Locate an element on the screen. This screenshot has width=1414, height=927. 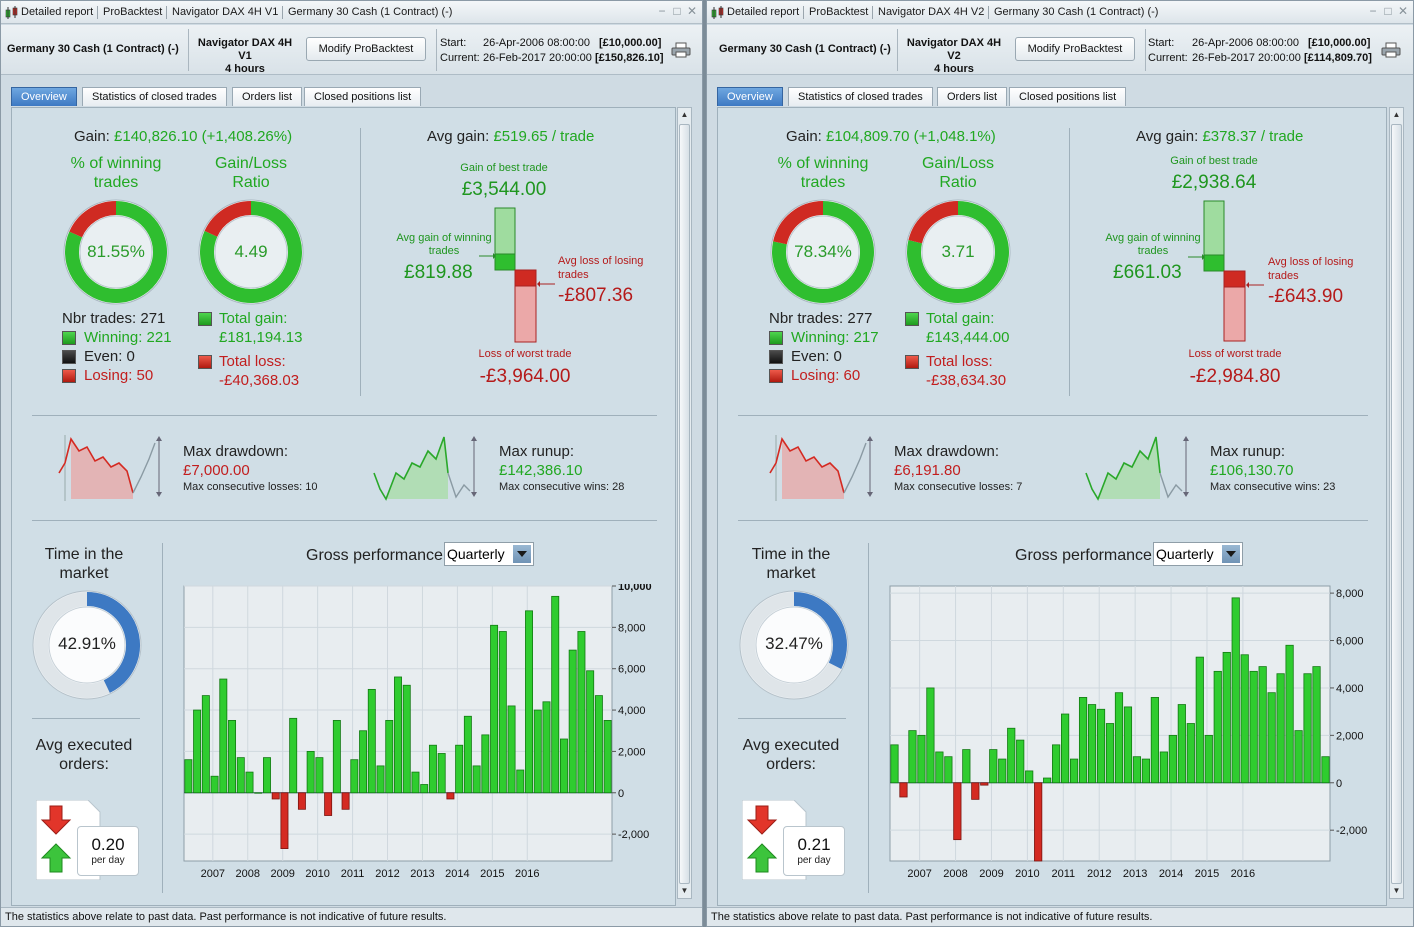
y-tick-label: 2,000 is located at coordinates (1350, 736).